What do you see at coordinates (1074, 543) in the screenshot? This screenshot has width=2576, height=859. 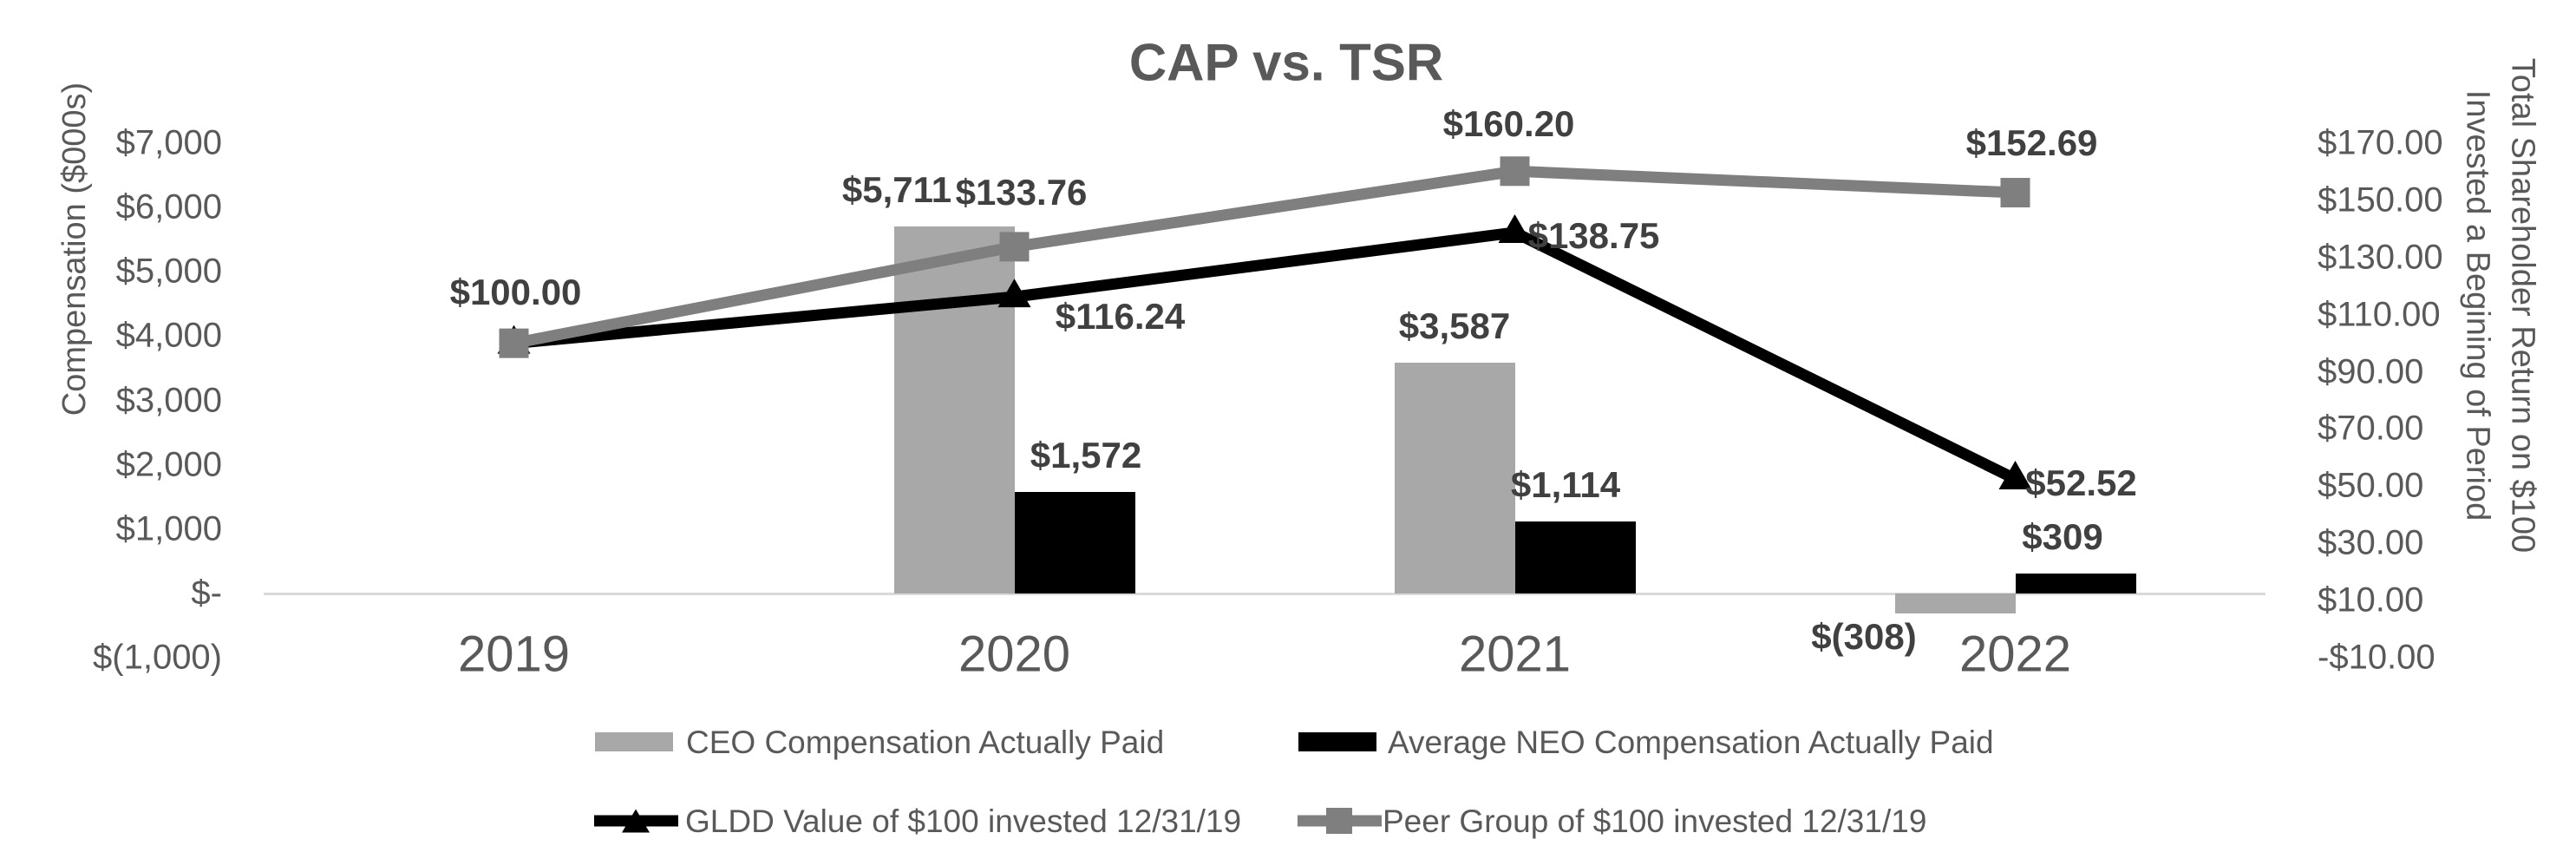 I see `bar-neo-2020` at bounding box center [1074, 543].